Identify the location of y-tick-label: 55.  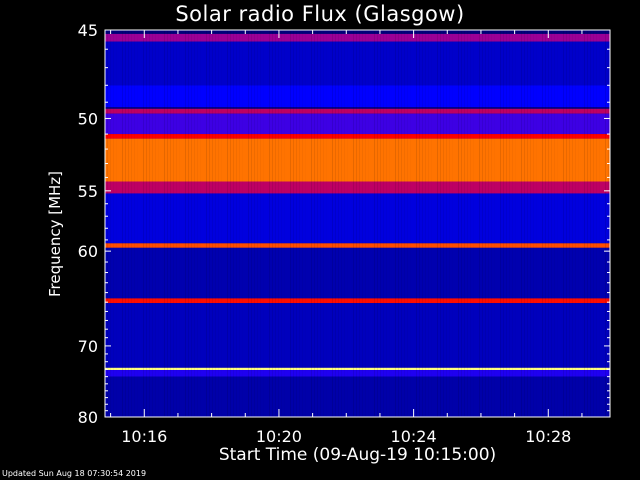
(88, 191).